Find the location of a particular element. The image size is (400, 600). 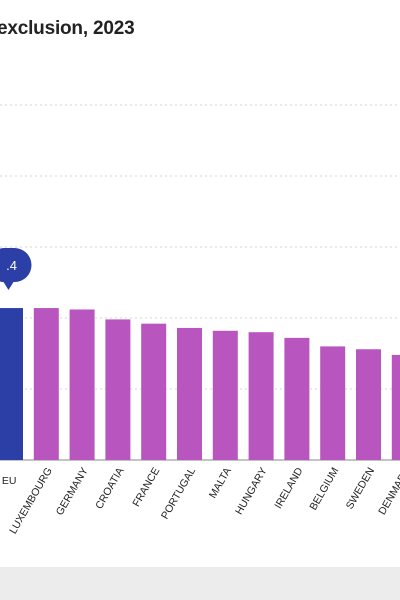

value-callout-bubble is located at coordinates (16, 269).